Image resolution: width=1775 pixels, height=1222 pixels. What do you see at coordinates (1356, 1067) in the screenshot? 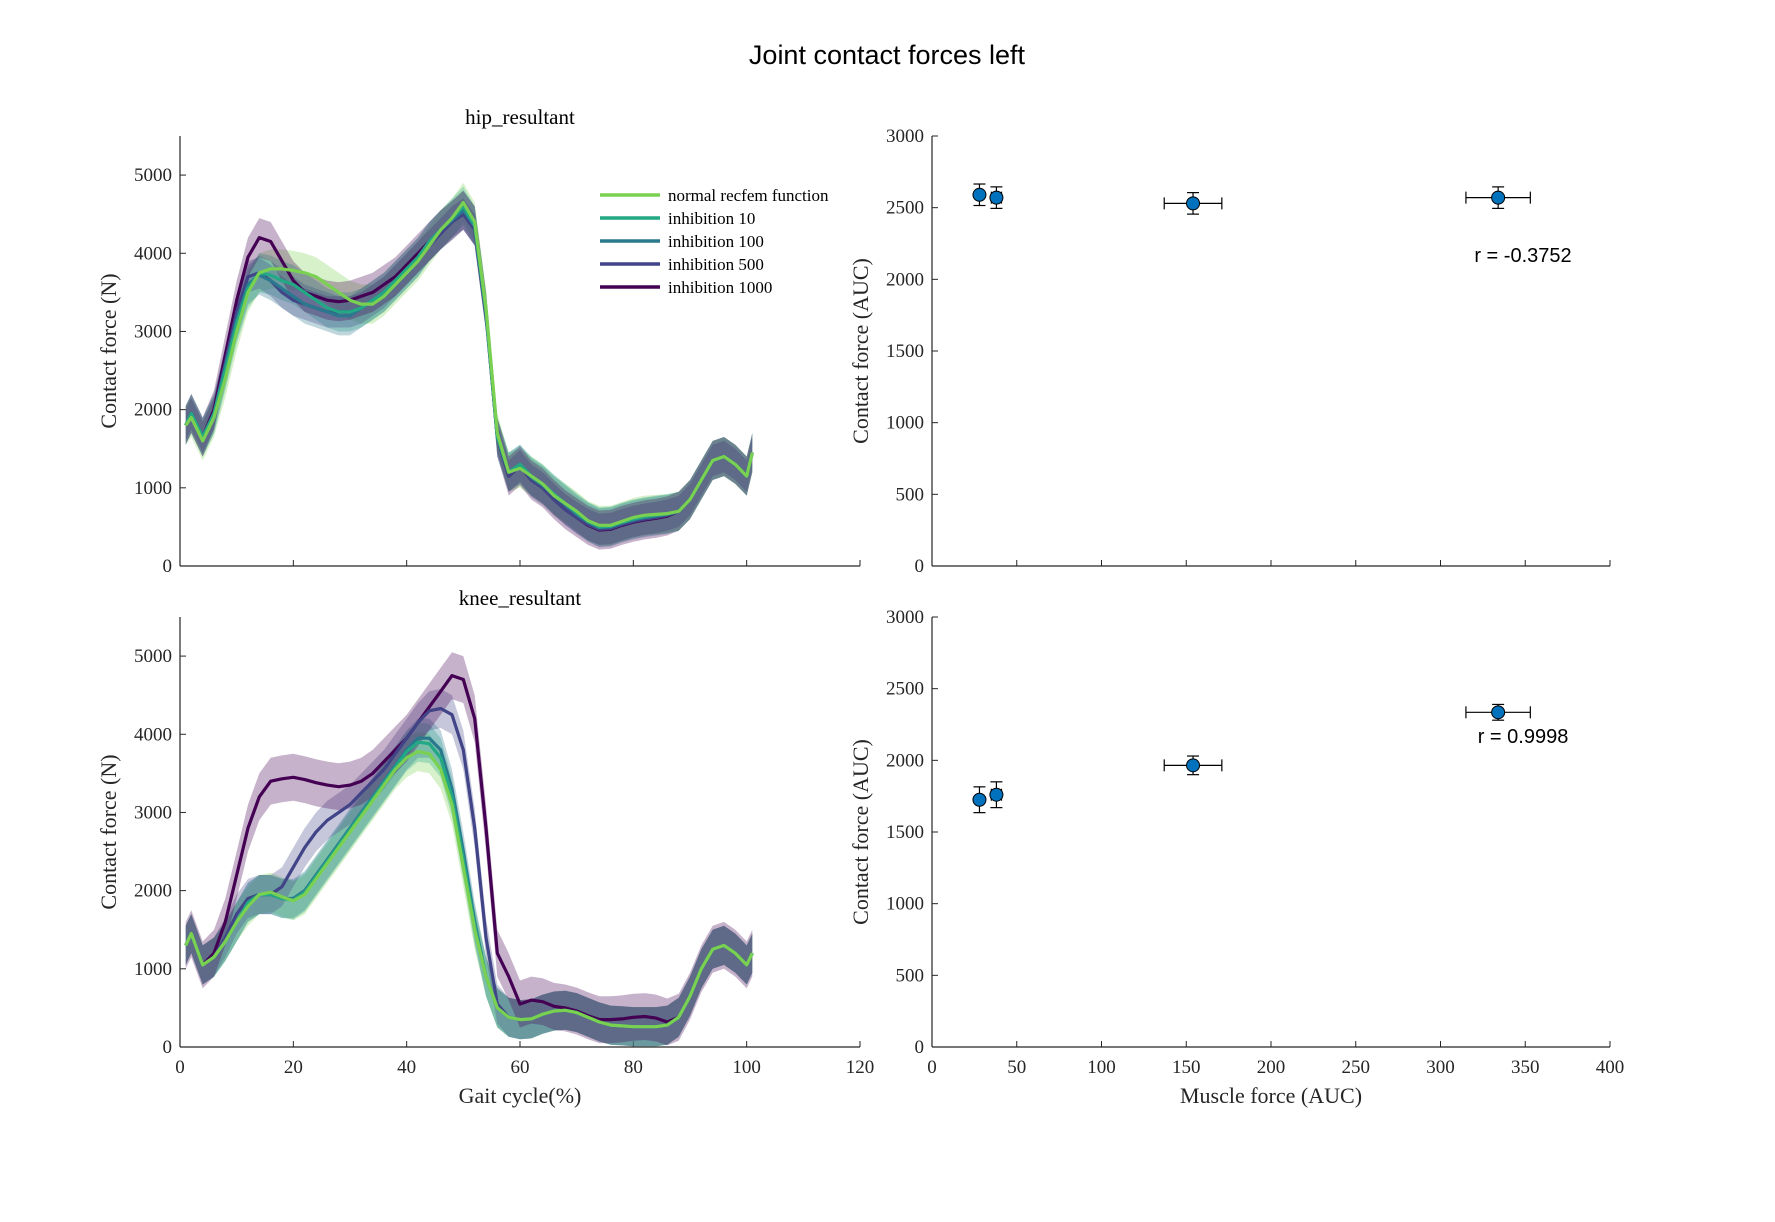
I see `x-tick-label: 250` at bounding box center [1356, 1067].